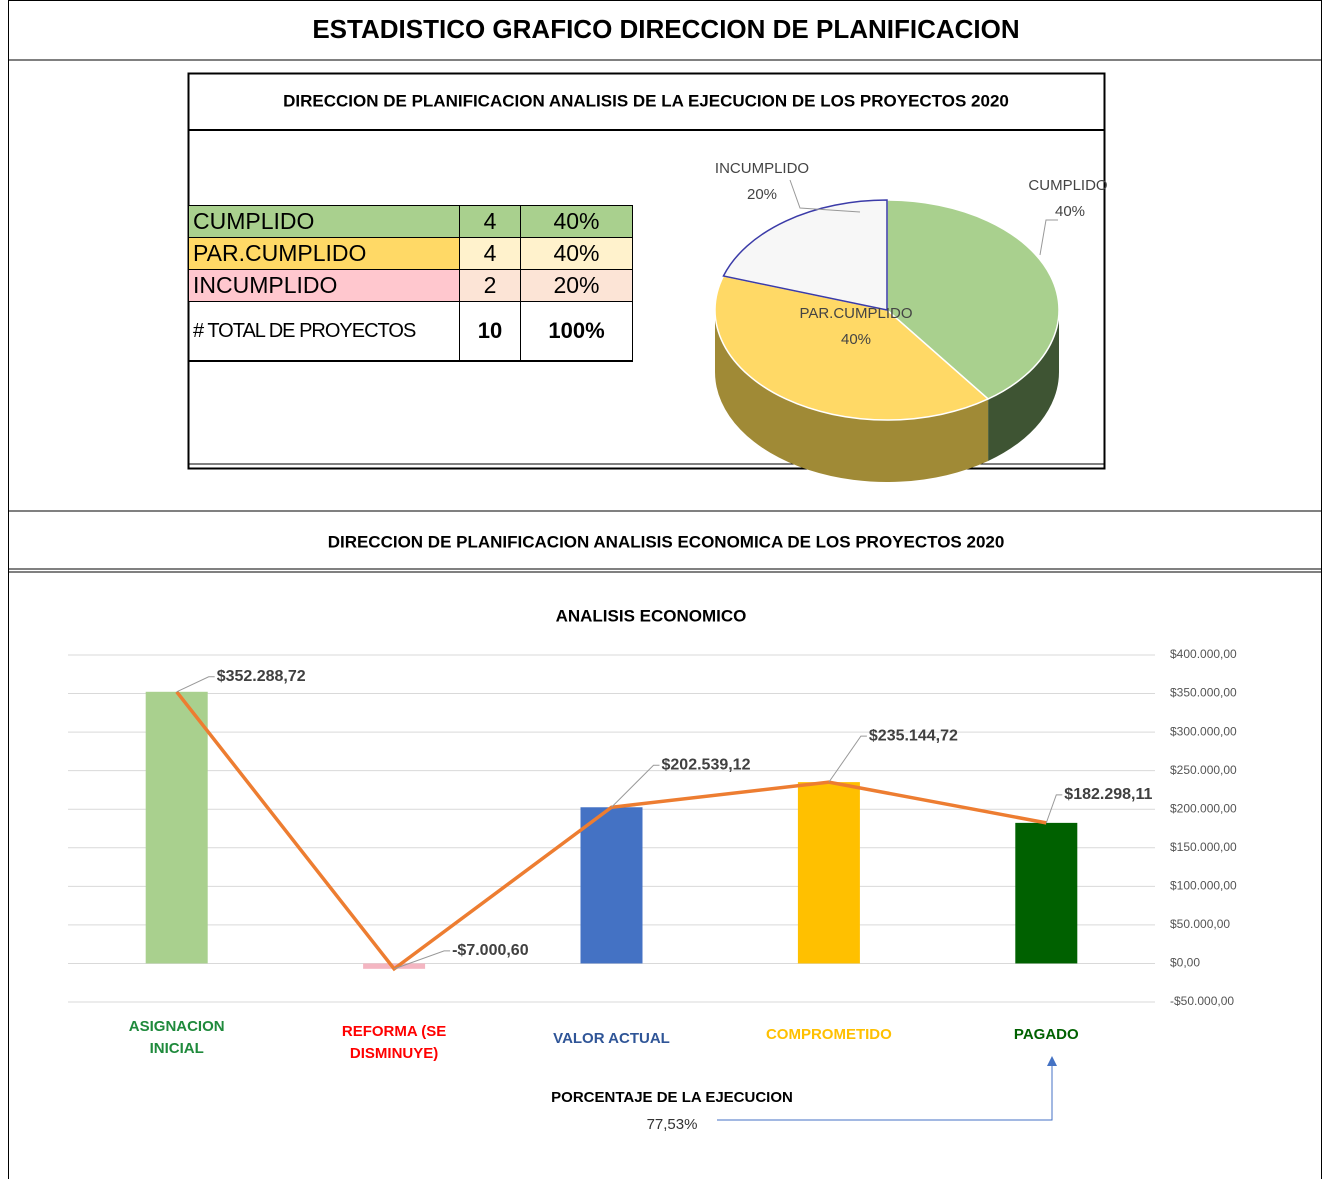  I want to click on cell: 20%, so click(576, 285).